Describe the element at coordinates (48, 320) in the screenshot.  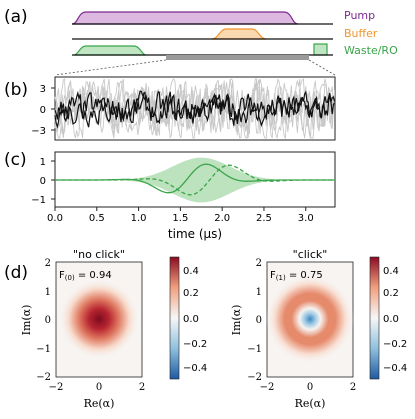
I see `d-left-ytick-0: 0` at that location.